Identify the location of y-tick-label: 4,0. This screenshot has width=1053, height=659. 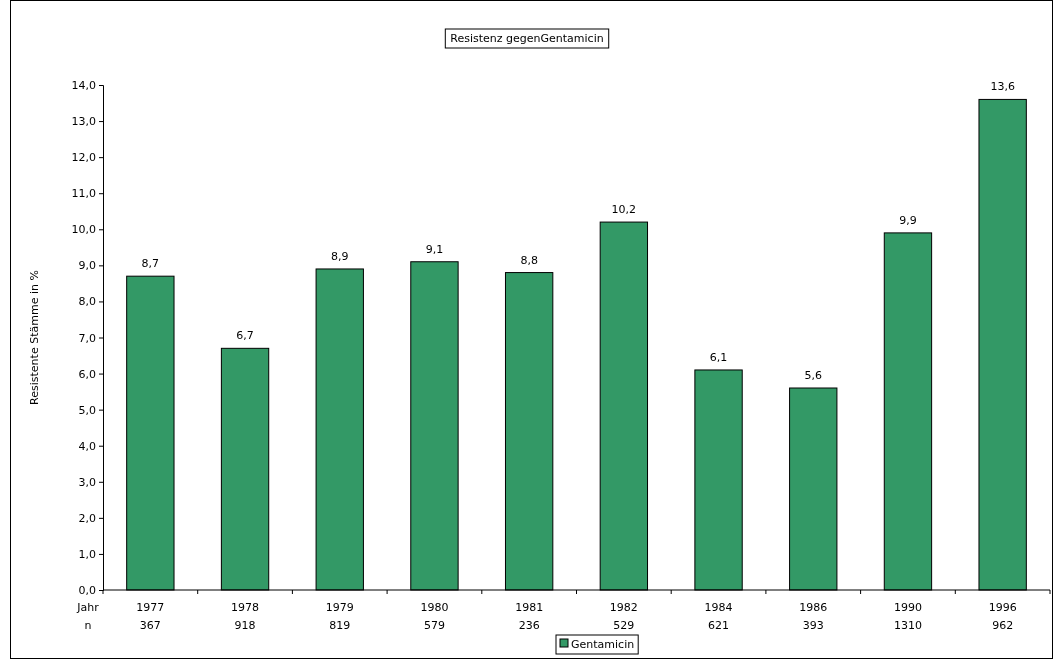
(87, 446).